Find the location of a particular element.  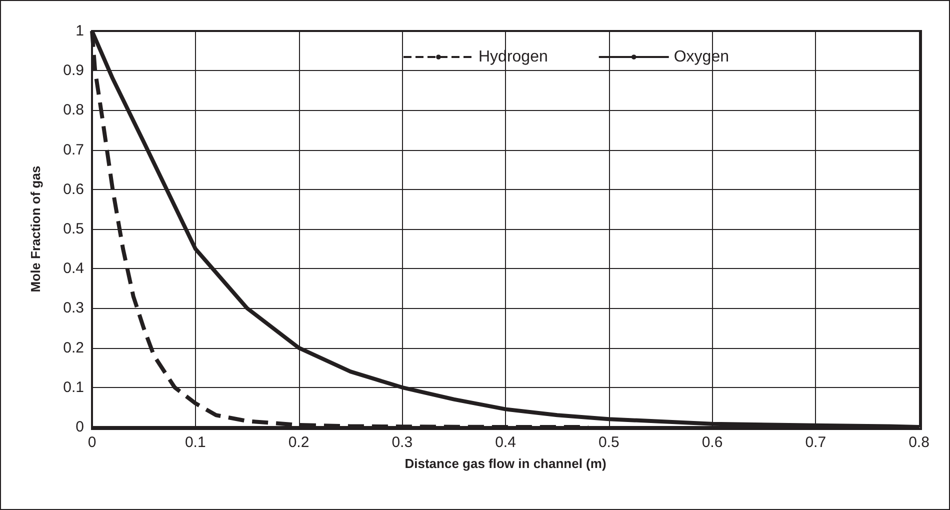

x-tick-label: 0.1 is located at coordinates (195, 442).